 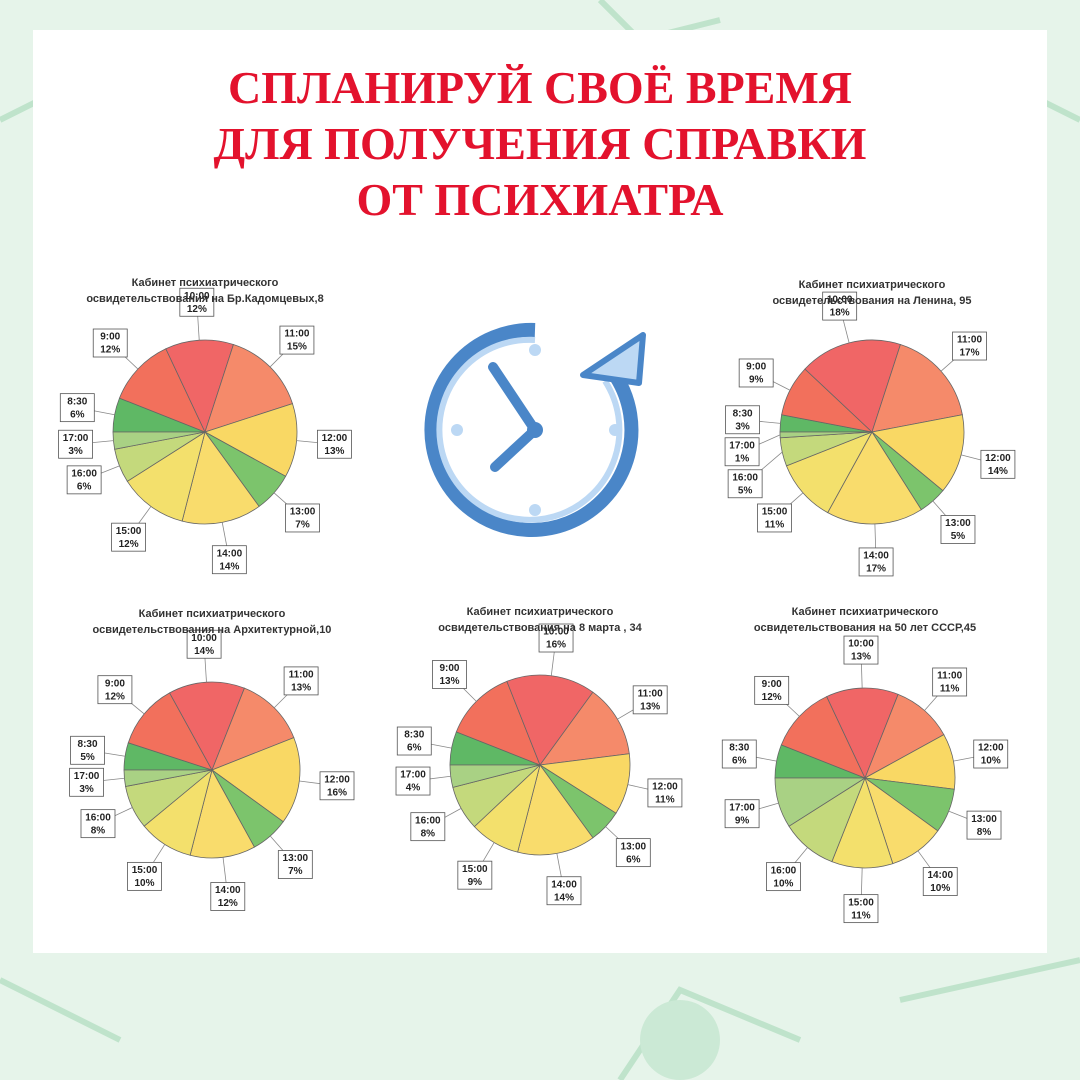 What do you see at coordinates (742, 458) in the screenshot?
I see `slice-value-label: 1%` at bounding box center [742, 458].